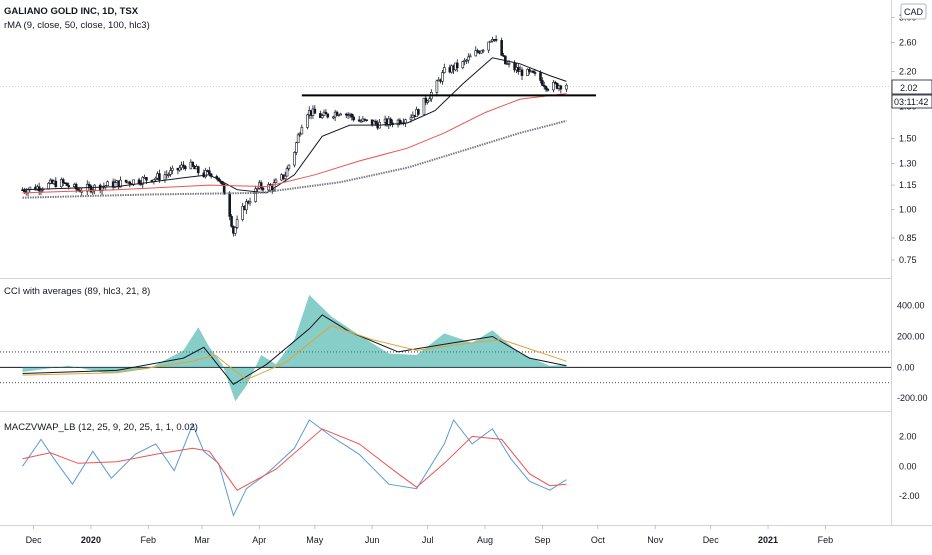  Describe the element at coordinates (149, 540) in the screenshot. I see `time-tick-label: Feb` at that location.